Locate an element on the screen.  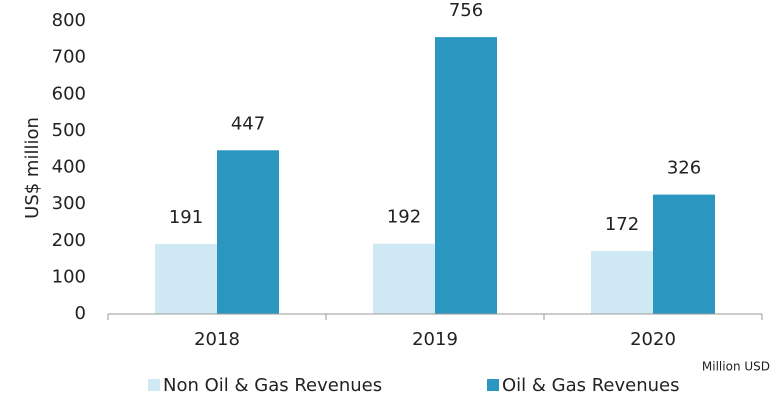
data-label: 191 is located at coordinates (186, 217).